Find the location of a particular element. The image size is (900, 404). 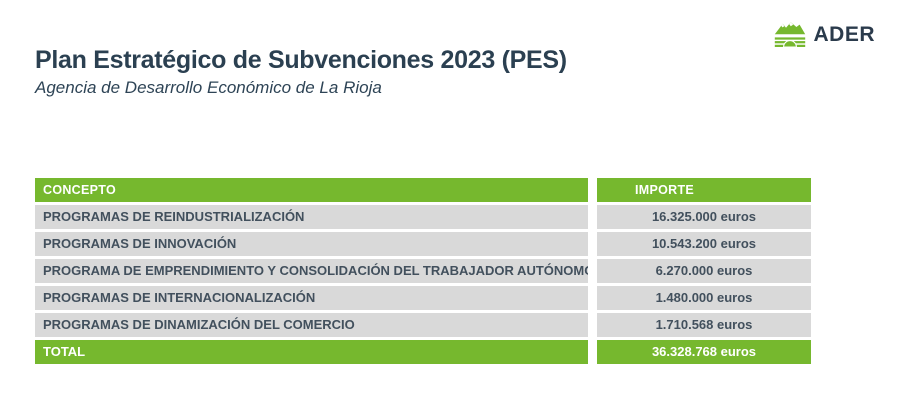

importe-cell: 6.270.000 euros is located at coordinates (704, 271).